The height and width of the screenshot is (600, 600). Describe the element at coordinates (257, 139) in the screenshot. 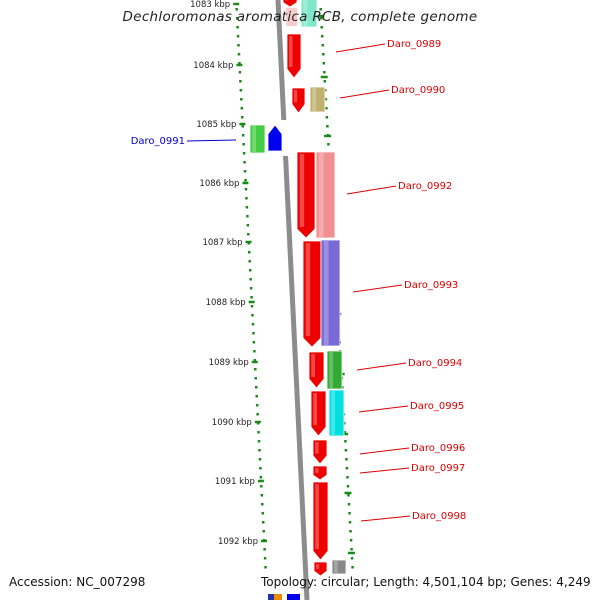

I see `cog-box-daro0991` at that location.